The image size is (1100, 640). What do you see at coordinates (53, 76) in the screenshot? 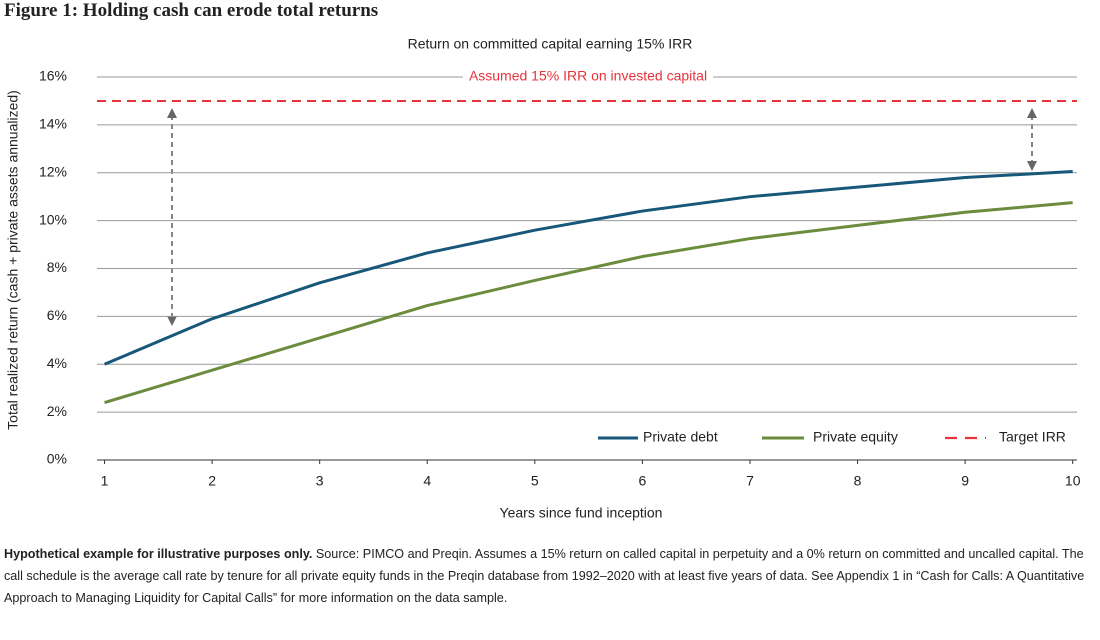
I see `y-tick-label: 16%` at bounding box center [53, 76].